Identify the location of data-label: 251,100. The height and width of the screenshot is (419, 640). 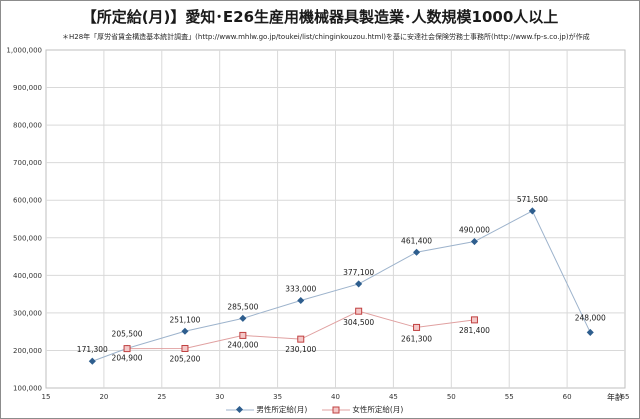
(184, 319).